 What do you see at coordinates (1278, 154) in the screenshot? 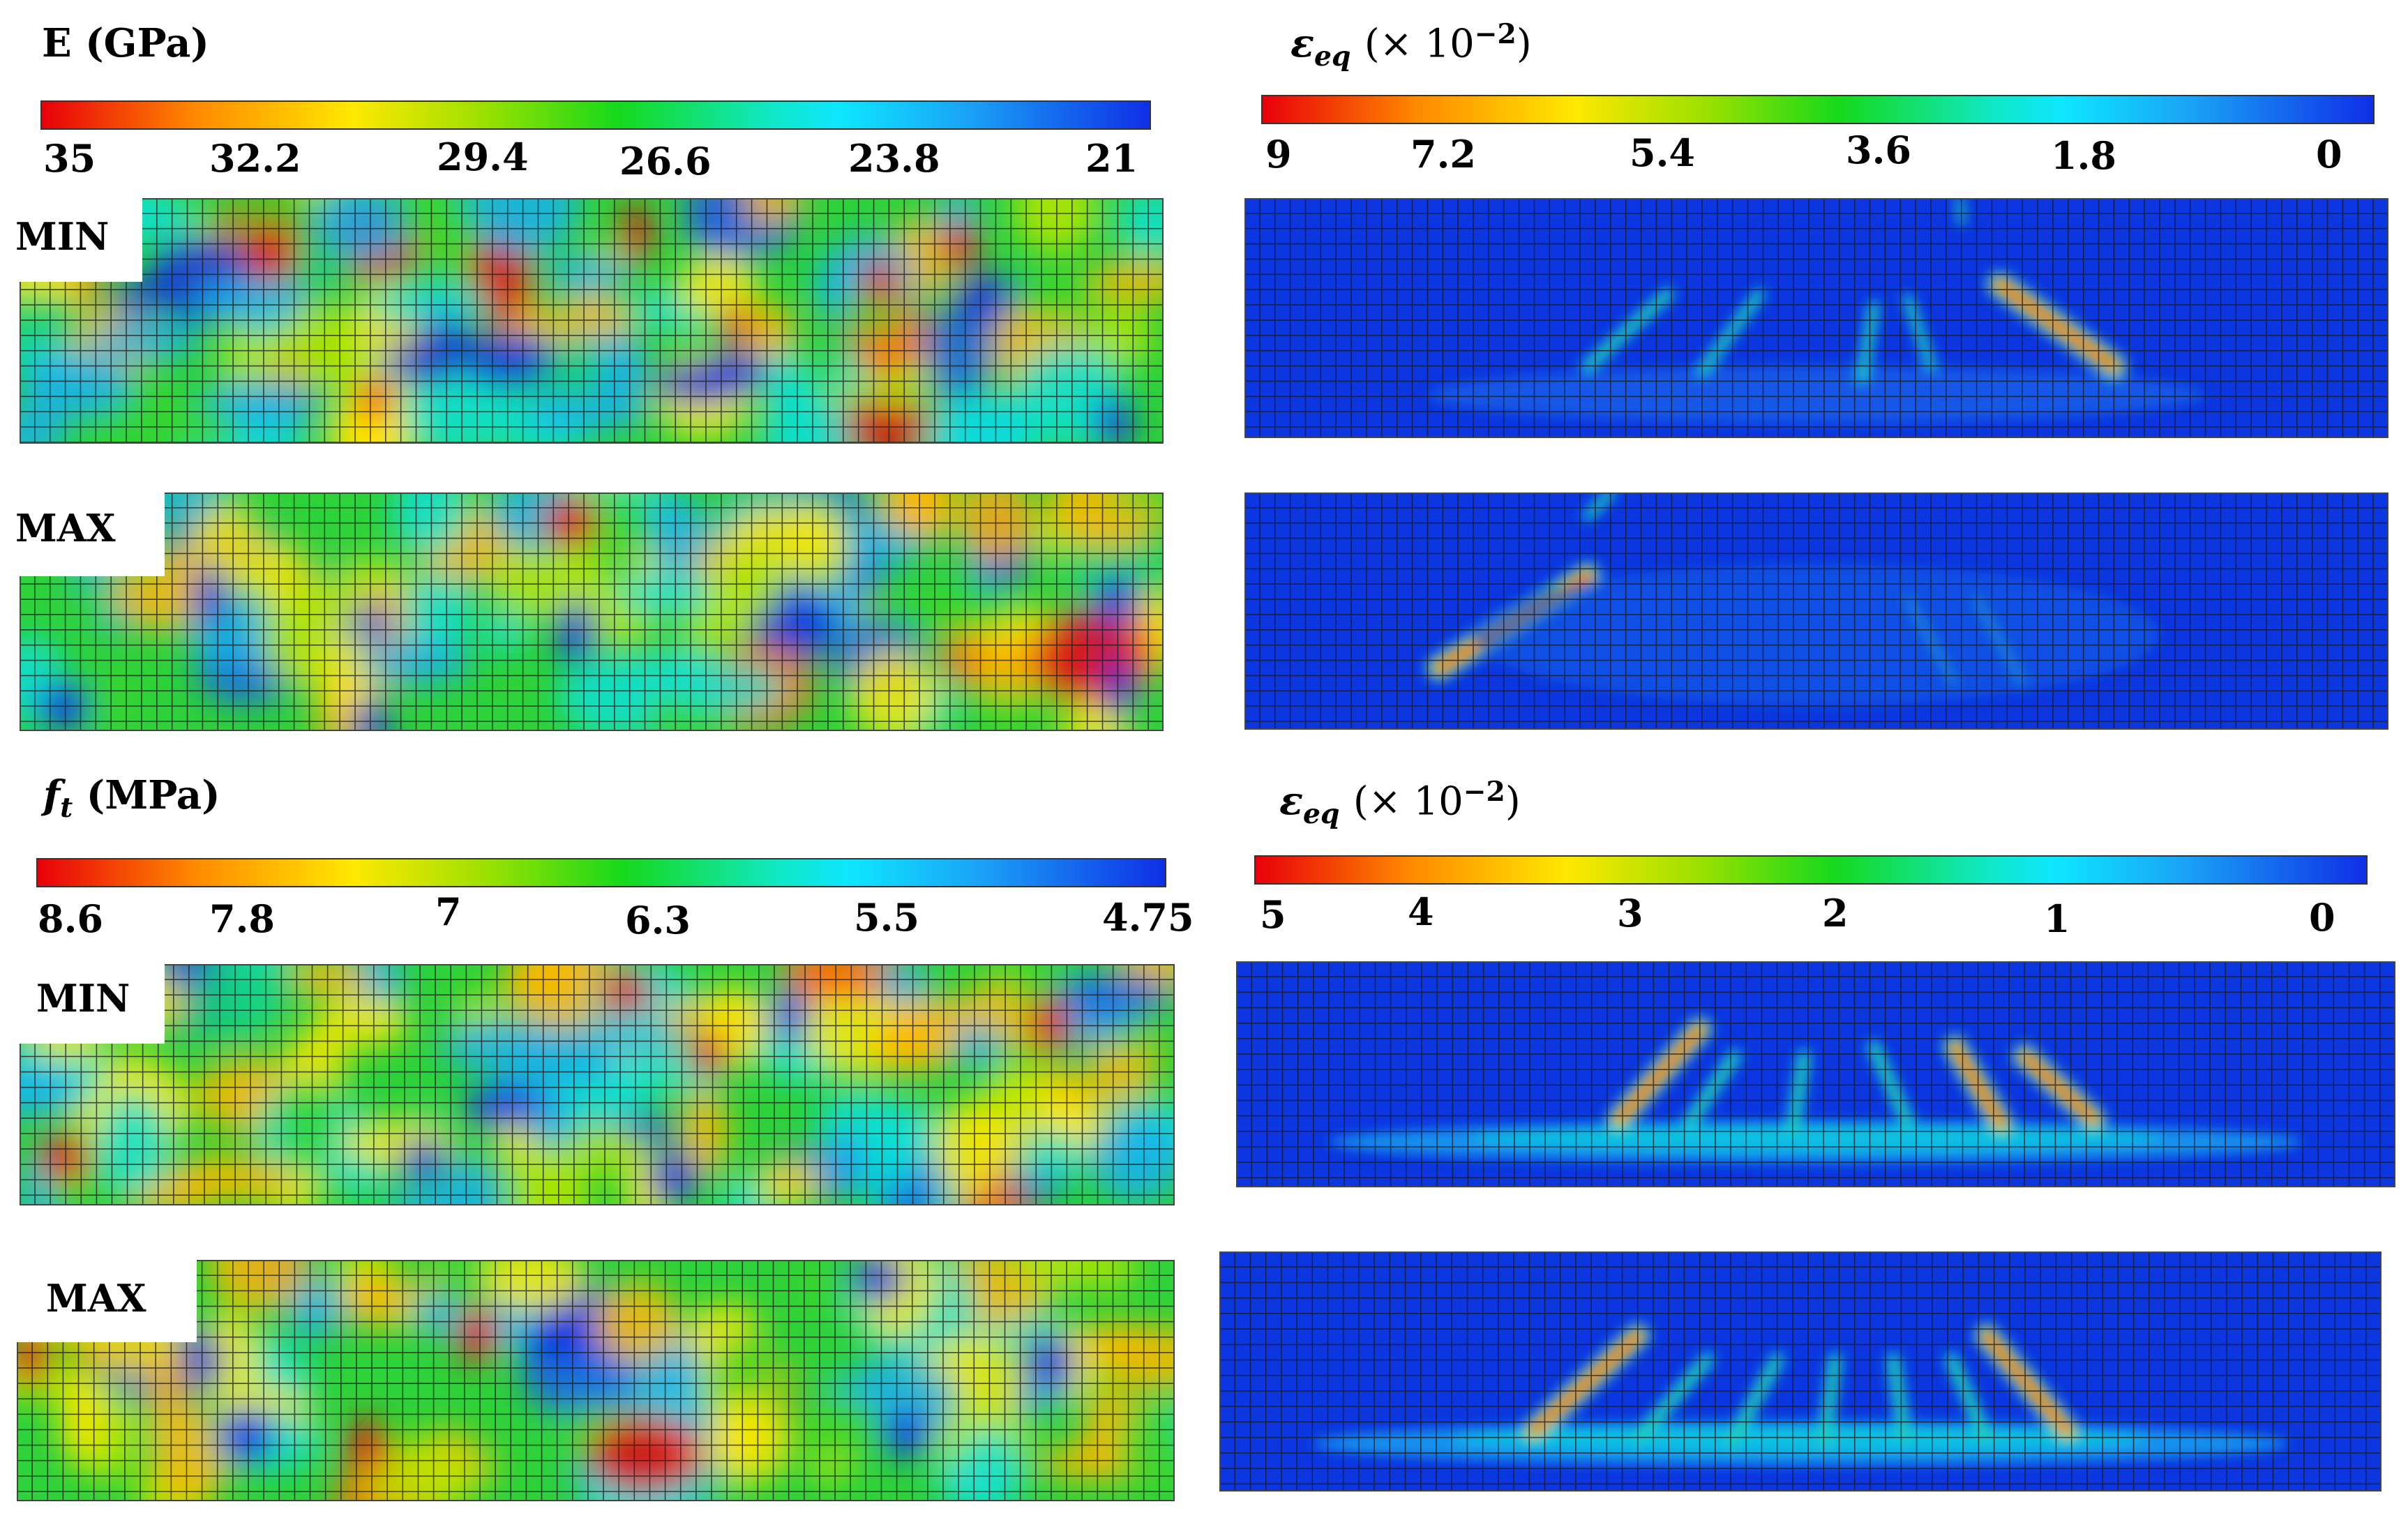
I see `strain-tick-top: 9` at bounding box center [1278, 154].